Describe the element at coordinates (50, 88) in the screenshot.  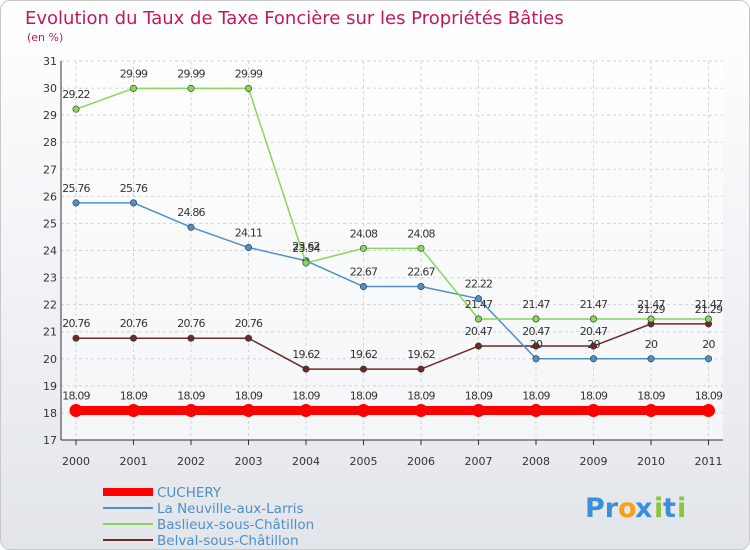
I see `y-tick-label: 30` at that location.